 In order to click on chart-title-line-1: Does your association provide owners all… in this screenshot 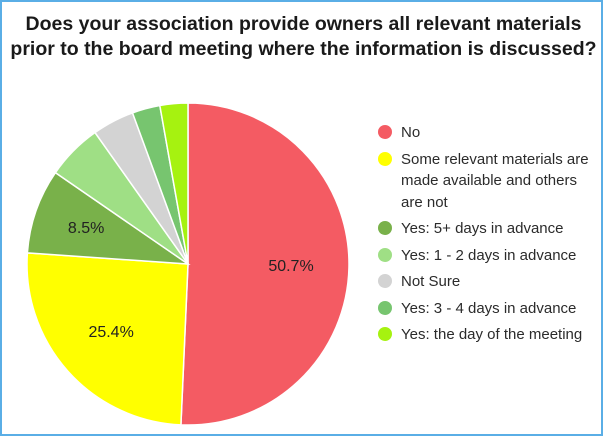, I will do `click(303, 24)`.